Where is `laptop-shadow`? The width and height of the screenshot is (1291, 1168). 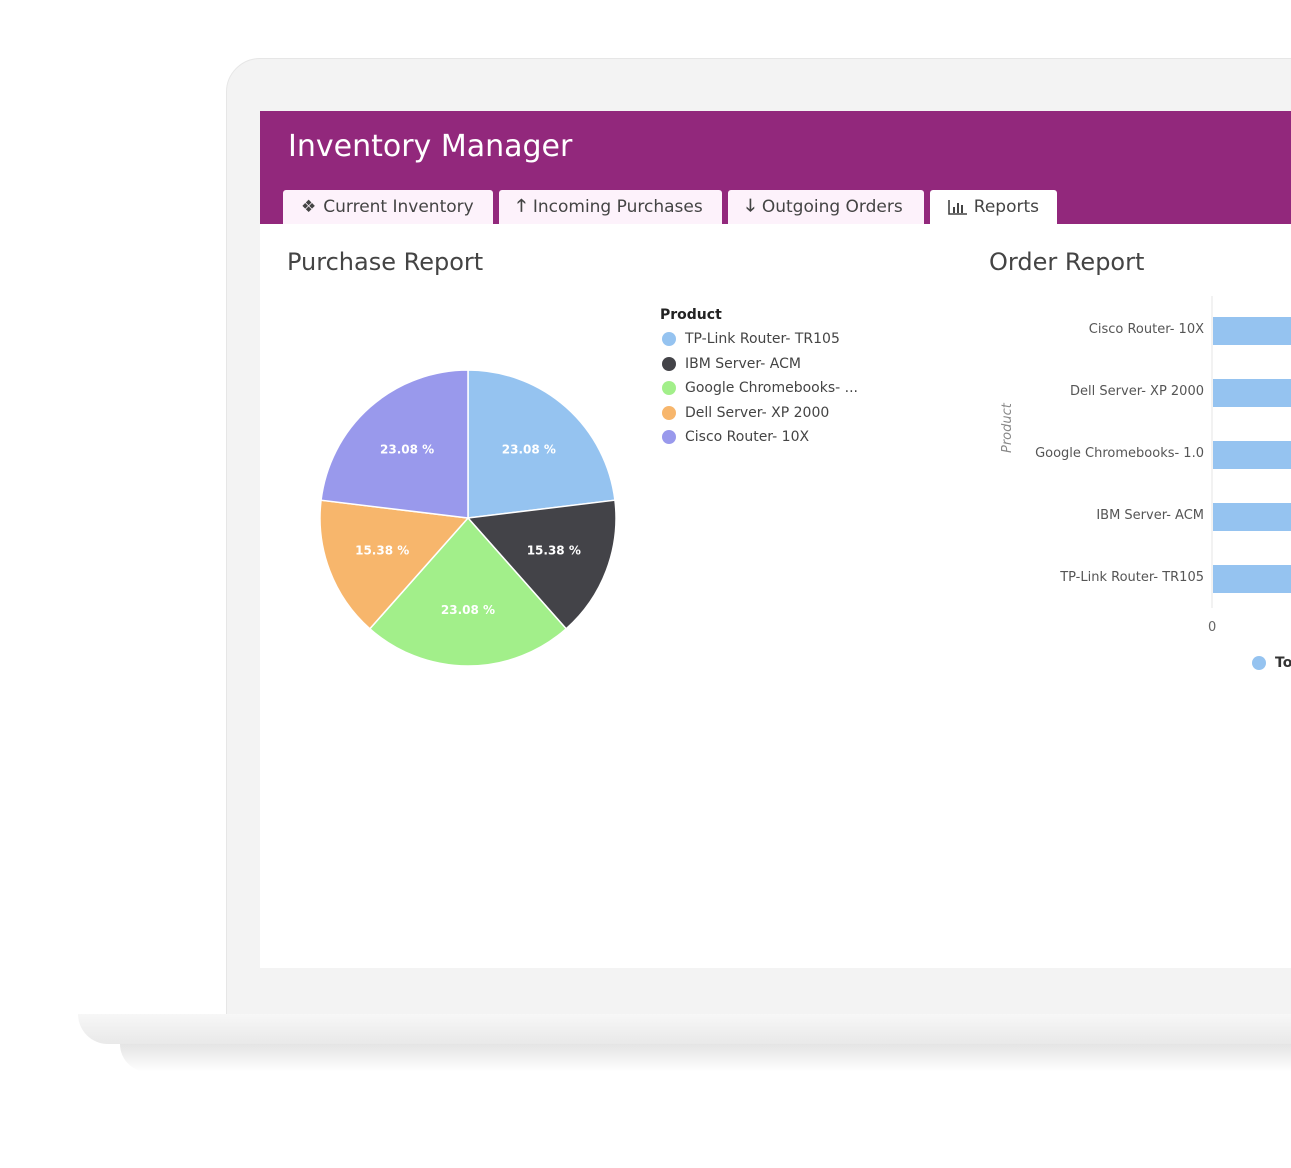
laptop-shadow is located at coordinates (705, 1058).